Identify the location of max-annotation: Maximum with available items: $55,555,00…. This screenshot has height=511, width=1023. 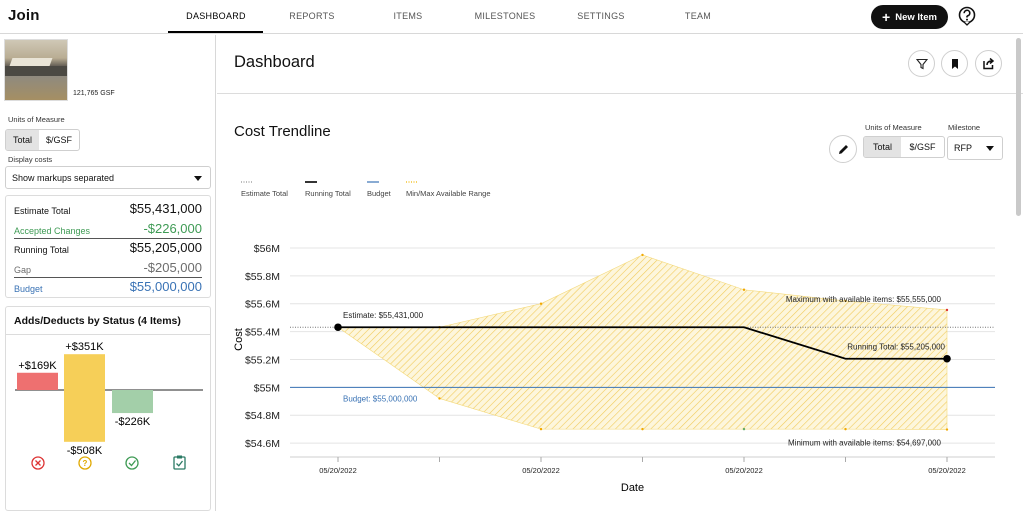
(864, 299).